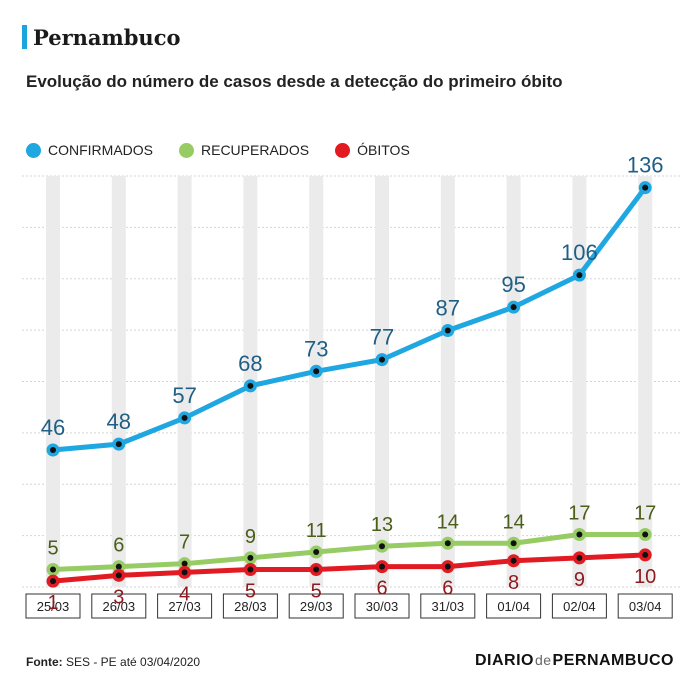 The height and width of the screenshot is (700, 700). What do you see at coordinates (382, 337) in the screenshot?
I see `data-label-confirmados: 77` at bounding box center [382, 337].